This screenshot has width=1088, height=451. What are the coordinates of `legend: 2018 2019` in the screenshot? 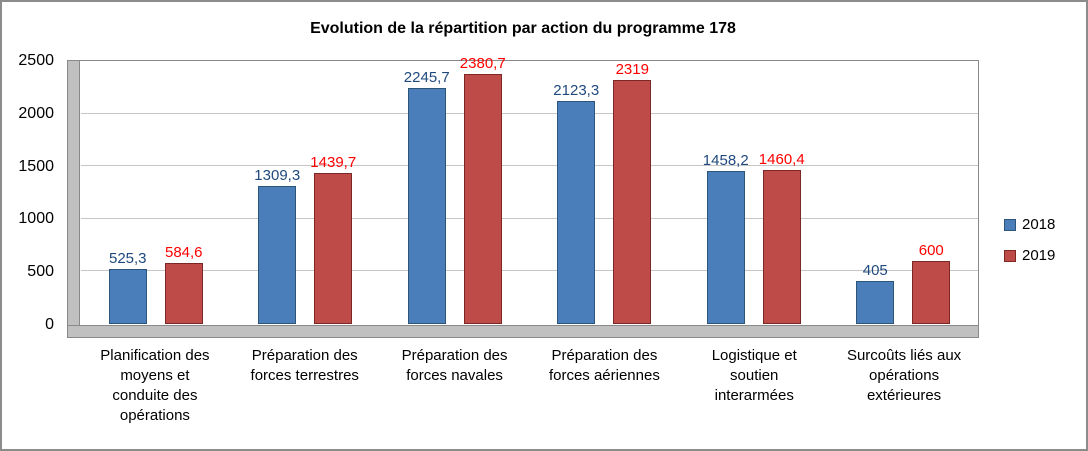 It's located at (1029, 247).